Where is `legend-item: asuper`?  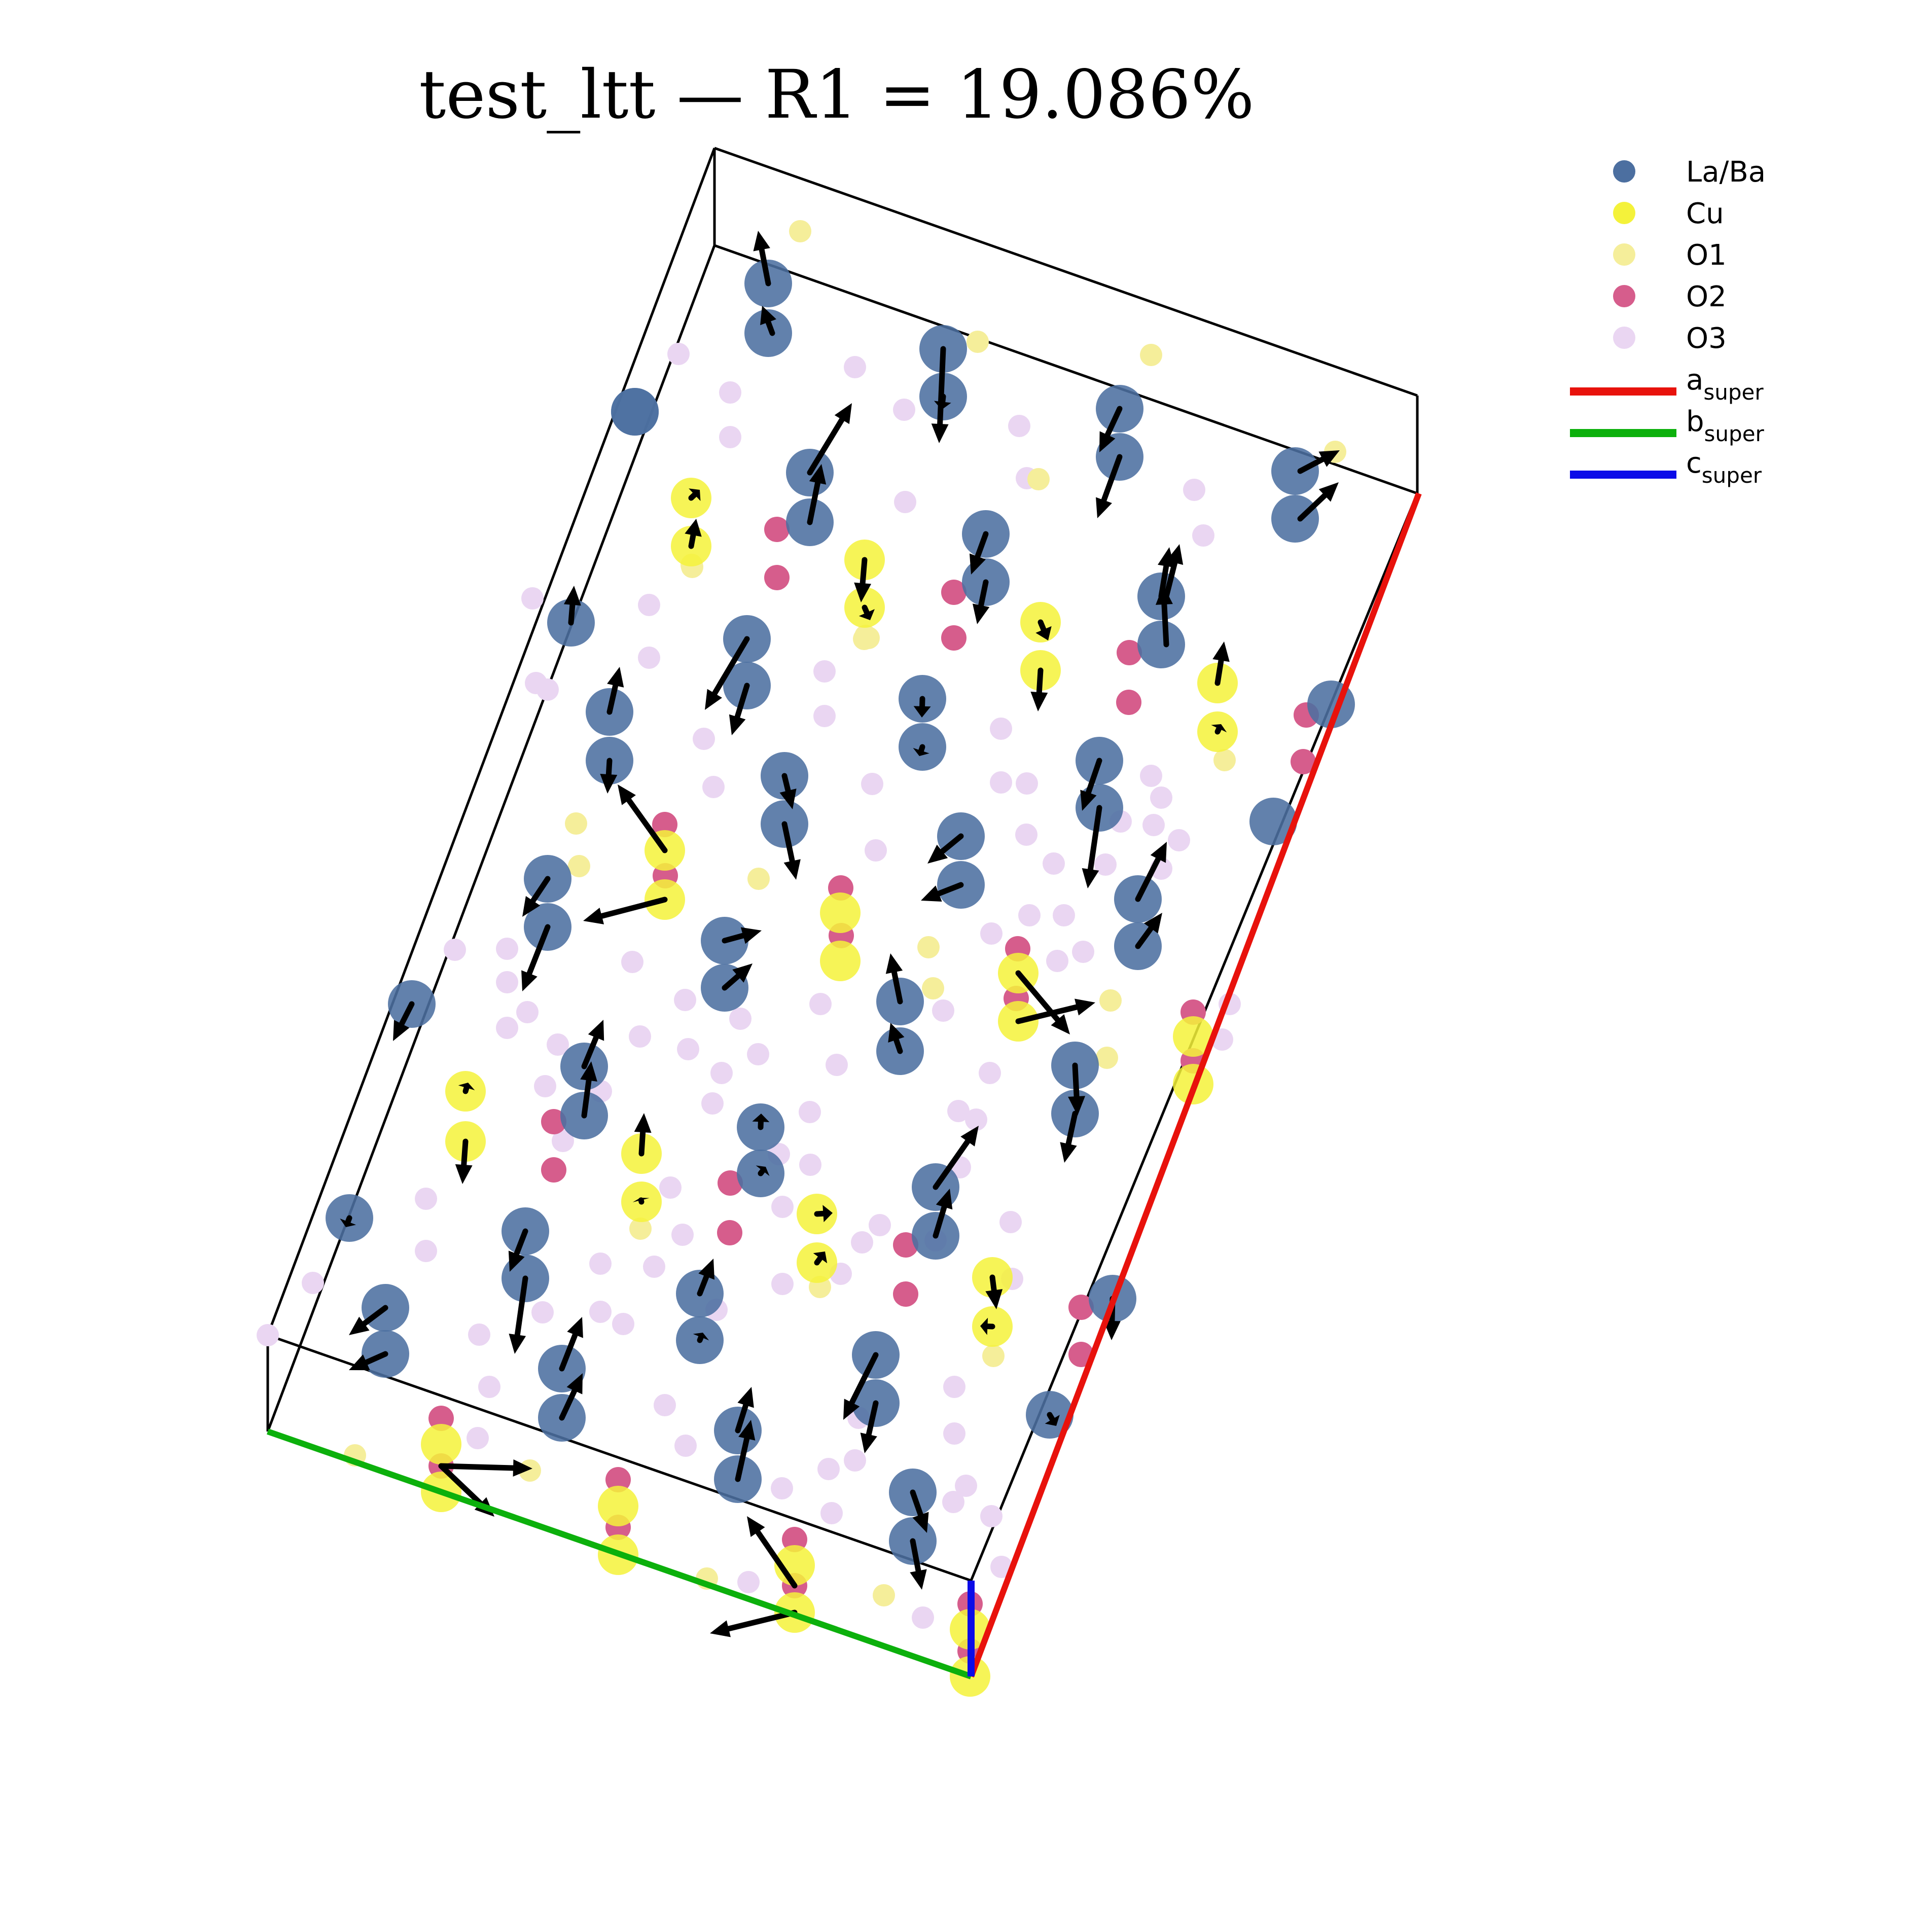
legend-item: asuper is located at coordinates (1667, 384).